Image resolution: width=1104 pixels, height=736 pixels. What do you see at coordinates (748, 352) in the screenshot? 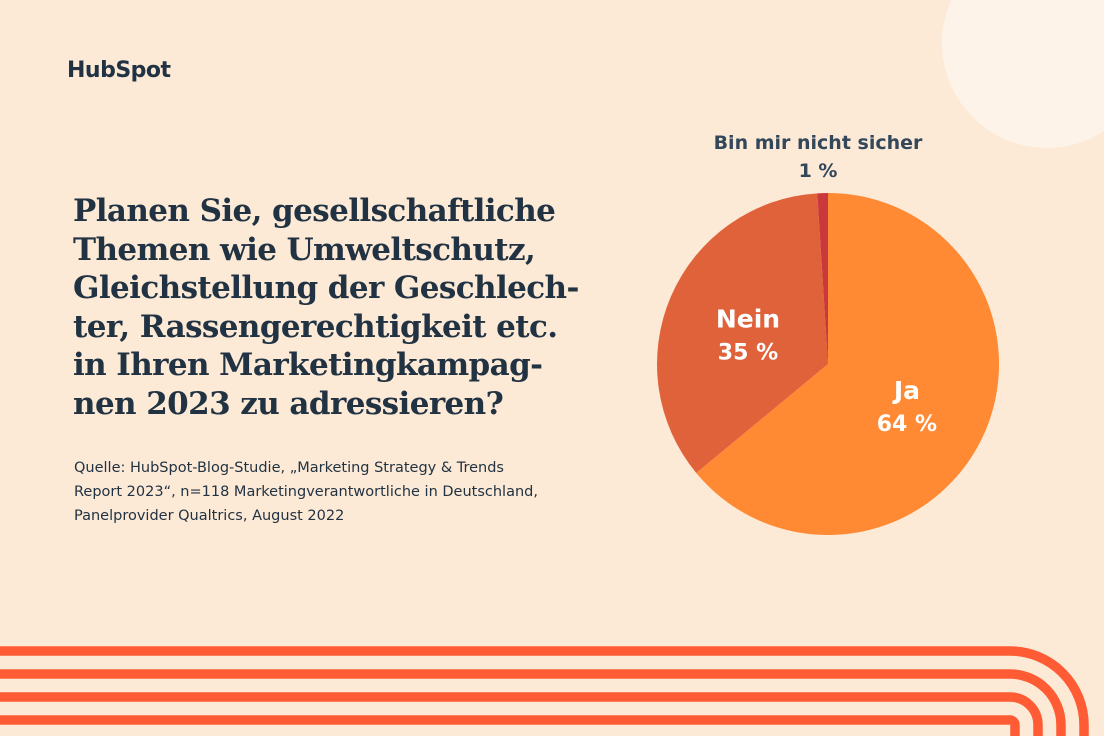
I see `slice-value-label: 35 %` at bounding box center [748, 352].